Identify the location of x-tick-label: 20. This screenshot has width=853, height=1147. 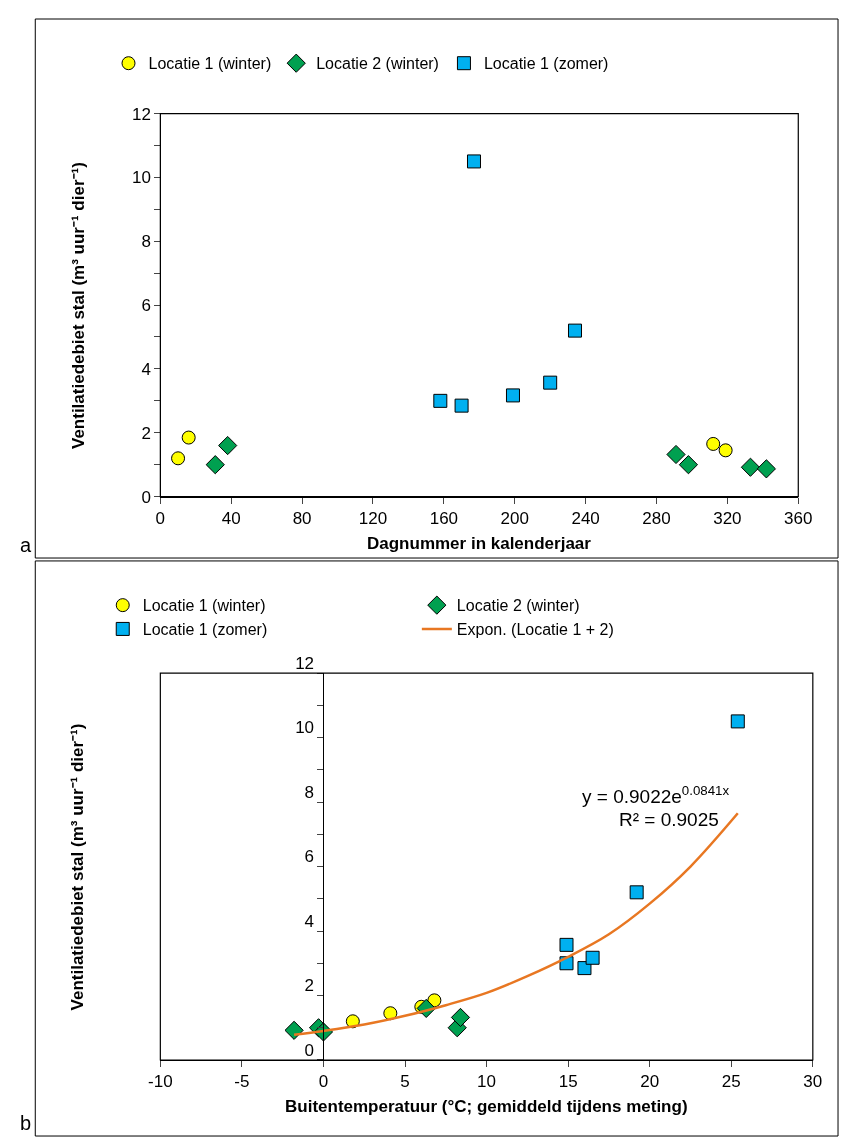
(650, 1082).